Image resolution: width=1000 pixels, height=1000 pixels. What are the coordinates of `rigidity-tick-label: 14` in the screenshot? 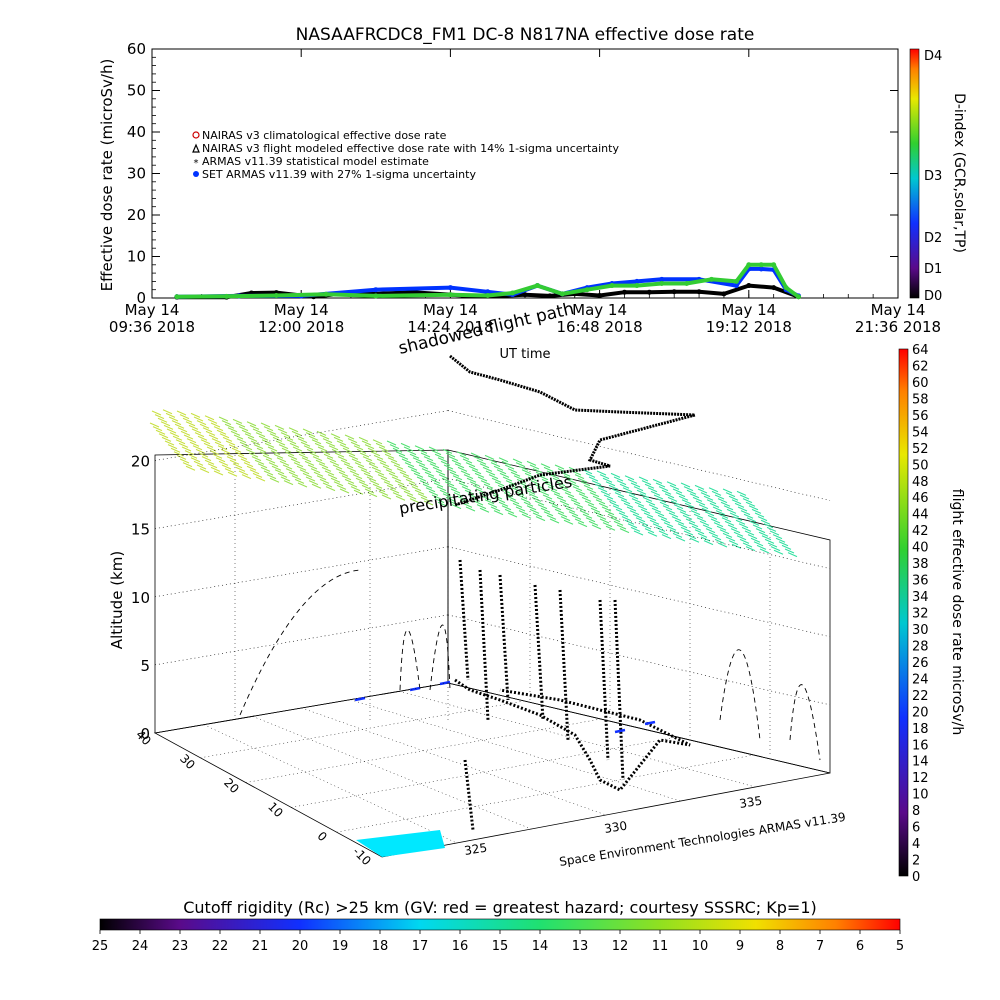 It's located at (540, 946).